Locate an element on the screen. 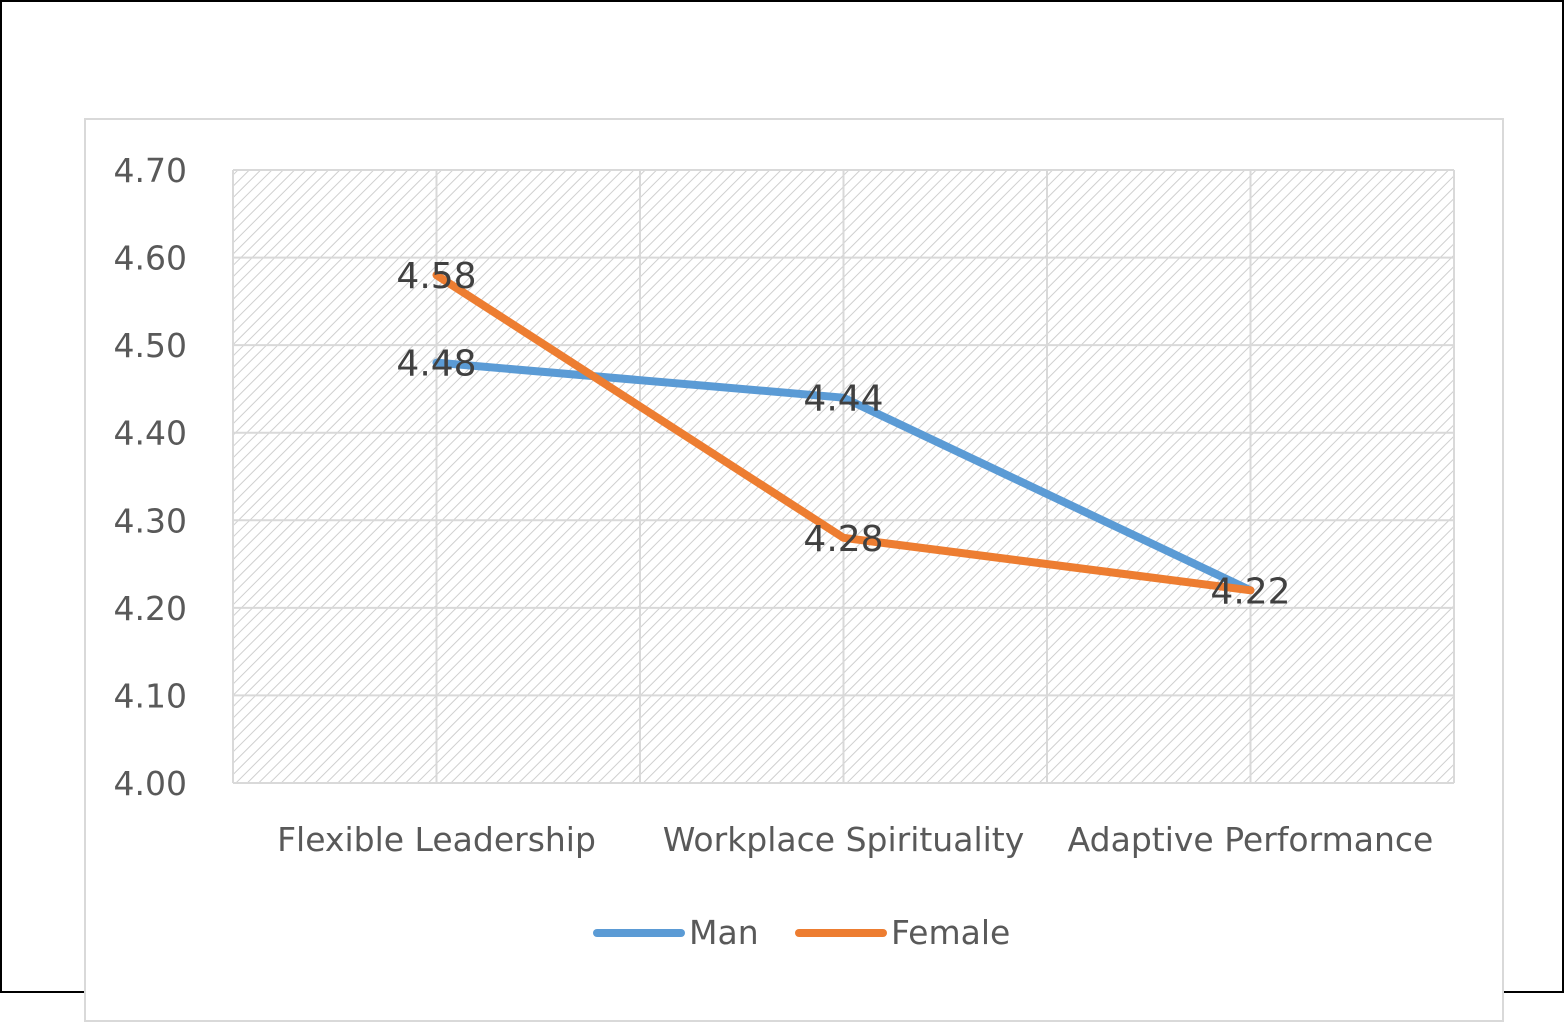 The width and height of the screenshot is (1564, 1022). series-line-man is located at coordinates (843, 476).